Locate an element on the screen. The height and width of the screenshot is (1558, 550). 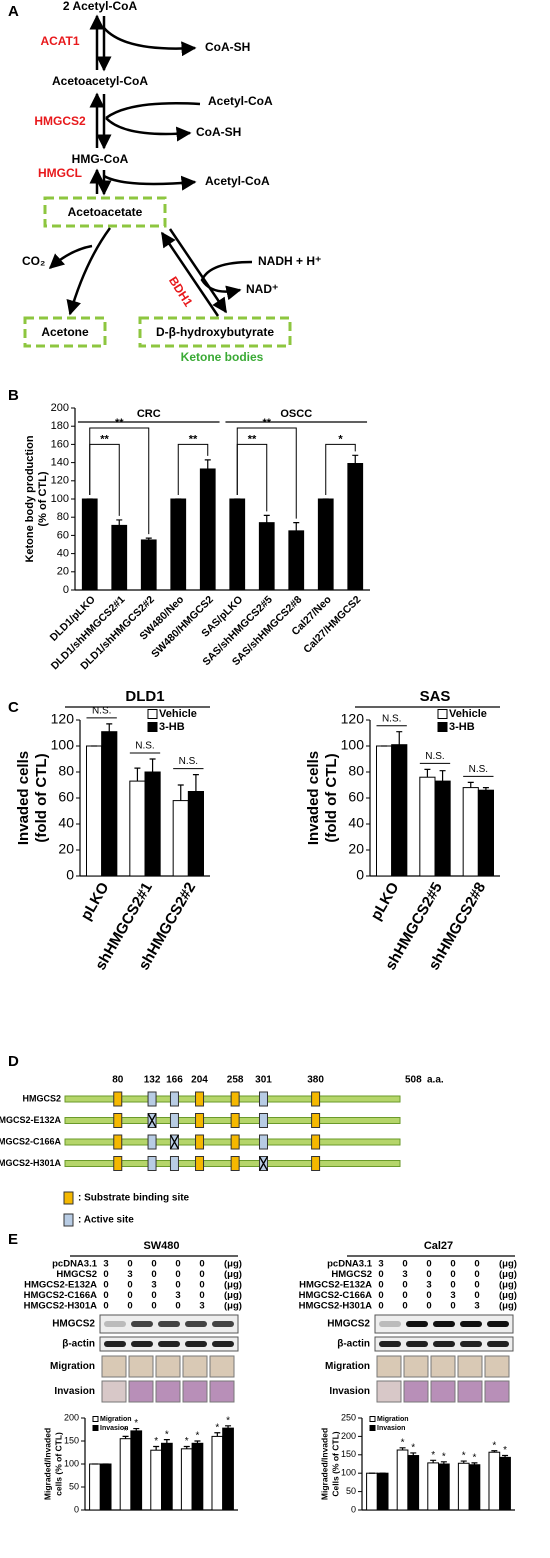
y-axis-label: Cells (% of CTL) is located at coordinates (335, 1463).